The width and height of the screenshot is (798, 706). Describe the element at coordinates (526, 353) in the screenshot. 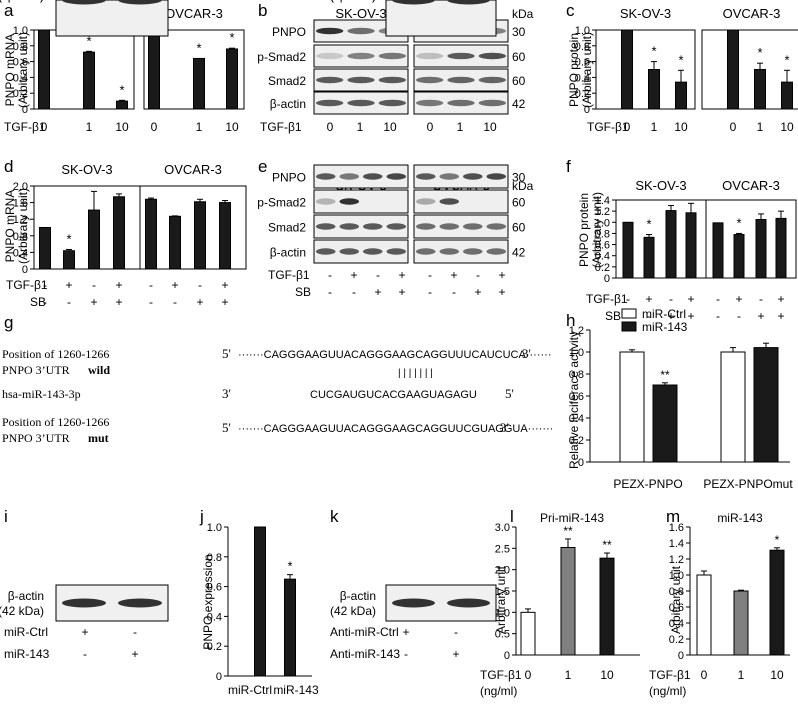

I see `prime-3-wild: 3'` at that location.